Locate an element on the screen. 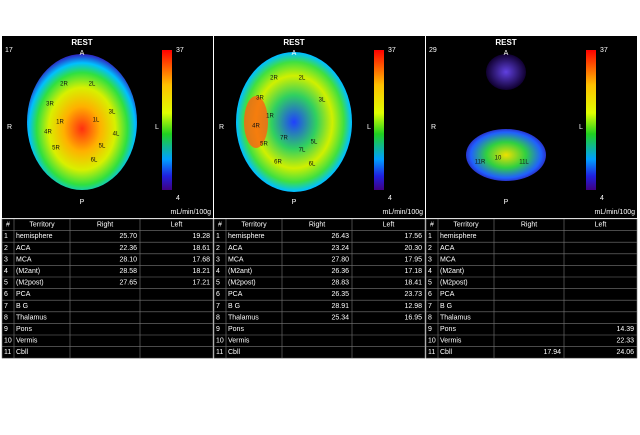 The image size is (640, 435). table-value: 25.70 is located at coordinates (128, 236).